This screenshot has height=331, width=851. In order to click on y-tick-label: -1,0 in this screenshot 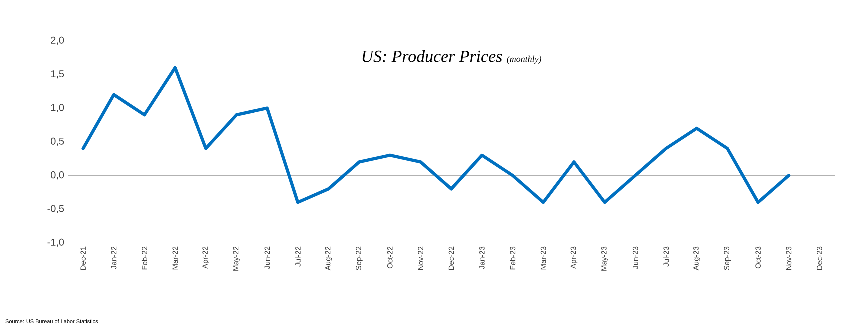, I will do `click(56, 243)`.